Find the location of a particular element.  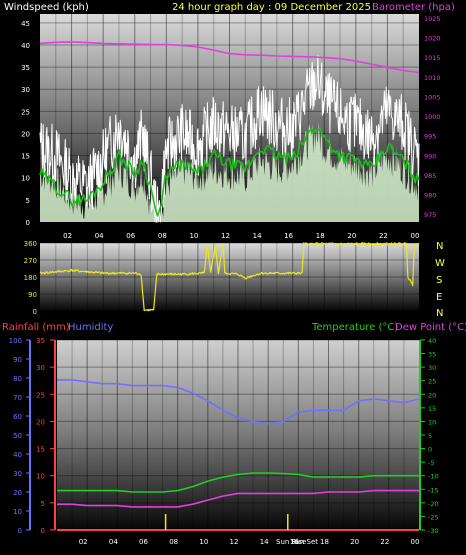

barometer-line is located at coordinates (229, 57).